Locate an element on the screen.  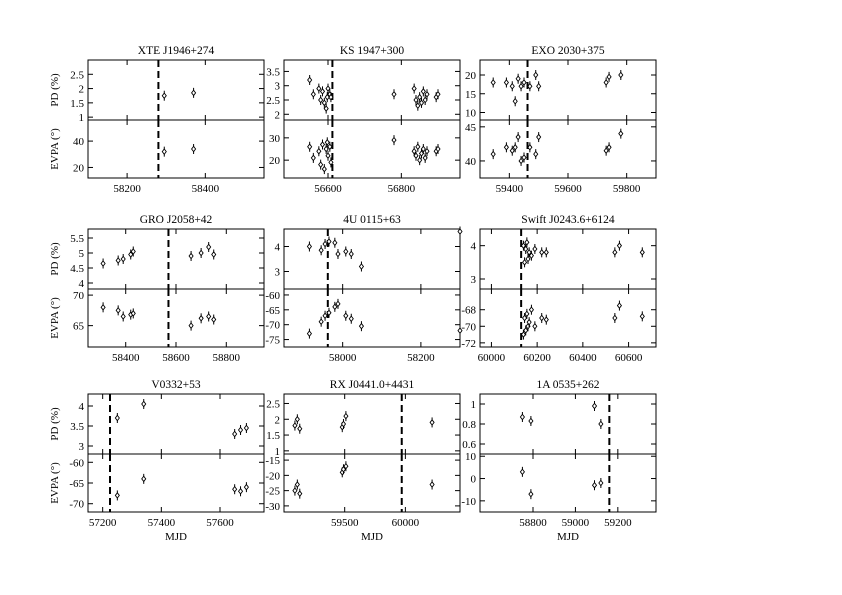
y-tick-label: 2.5 is located at coordinates (77, 75).